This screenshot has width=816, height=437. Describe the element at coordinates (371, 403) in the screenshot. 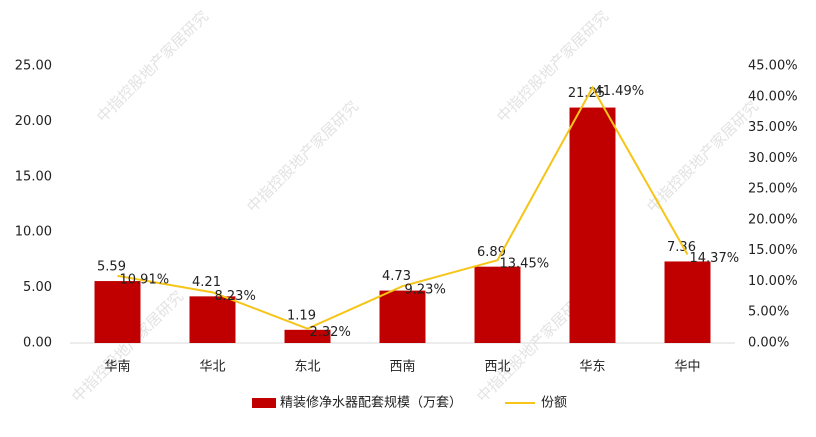

I see `legend-label: 精装修净水器配套规模（万套）` at that location.